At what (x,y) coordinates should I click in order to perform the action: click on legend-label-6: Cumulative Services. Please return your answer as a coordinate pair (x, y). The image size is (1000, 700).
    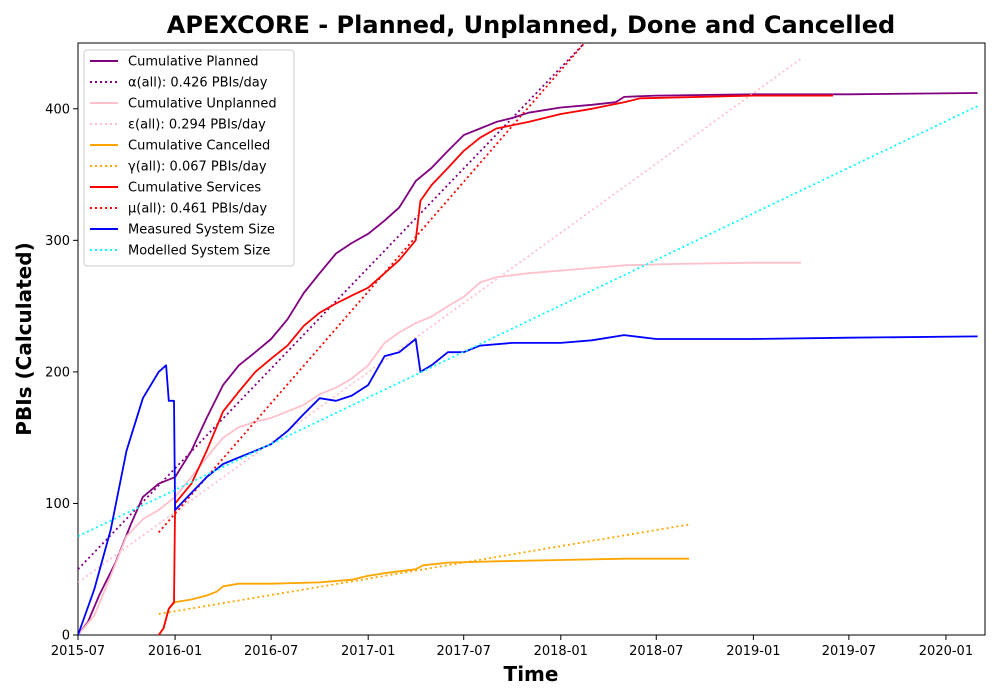
    Looking at the image, I should click on (194, 188).